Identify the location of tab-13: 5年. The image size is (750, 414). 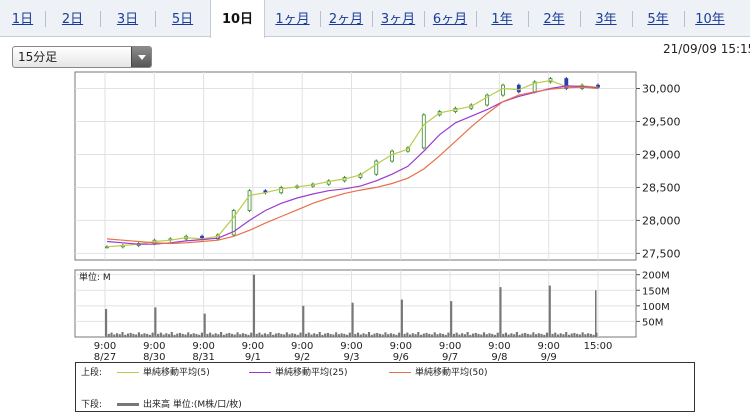
(658, 19).